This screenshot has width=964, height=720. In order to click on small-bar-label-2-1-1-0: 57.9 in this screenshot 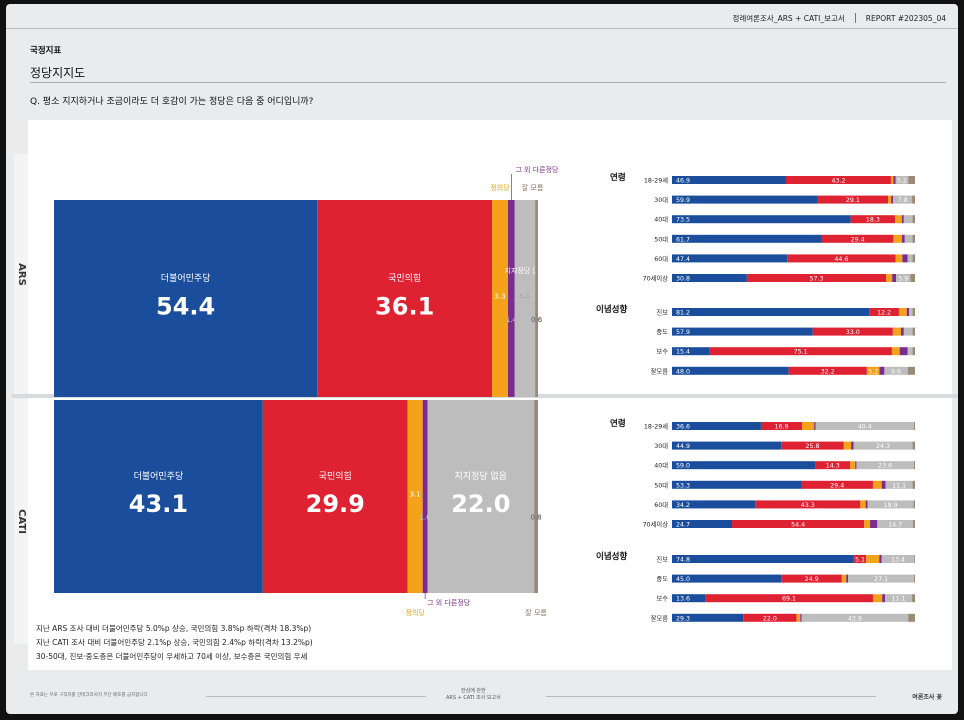, I will do `click(683, 332)`.